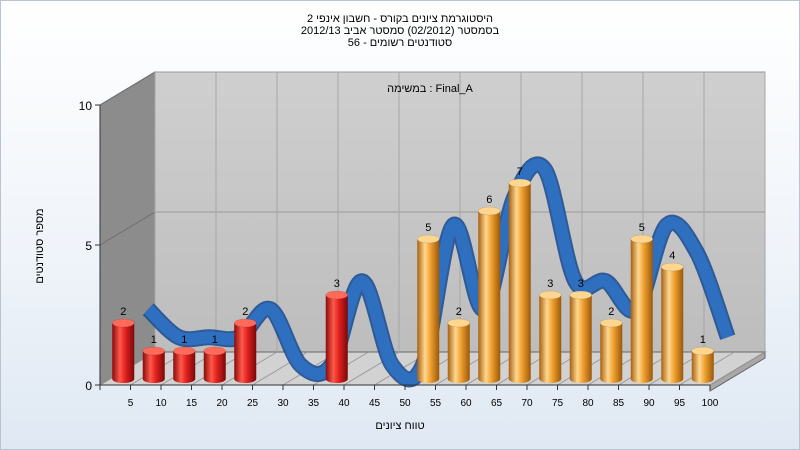 This screenshot has width=800, height=450. Describe the element at coordinates (405, 403) in the screenshot. I see `x-tick-label: 50` at that location.